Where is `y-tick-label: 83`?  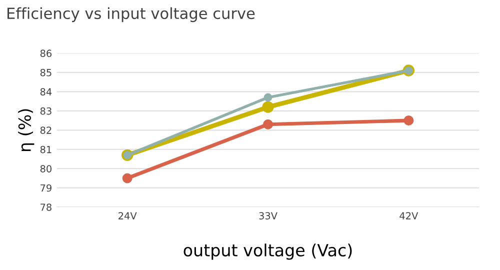 y-tick-label: 83 is located at coordinates (46, 111).